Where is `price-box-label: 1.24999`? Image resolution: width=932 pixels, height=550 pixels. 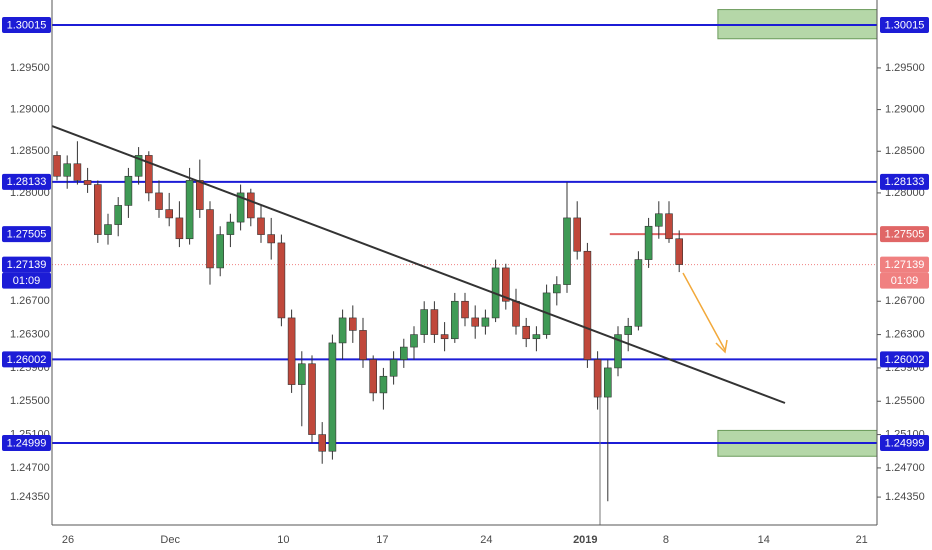 price-box-label: 1.24999 is located at coordinates (905, 443).